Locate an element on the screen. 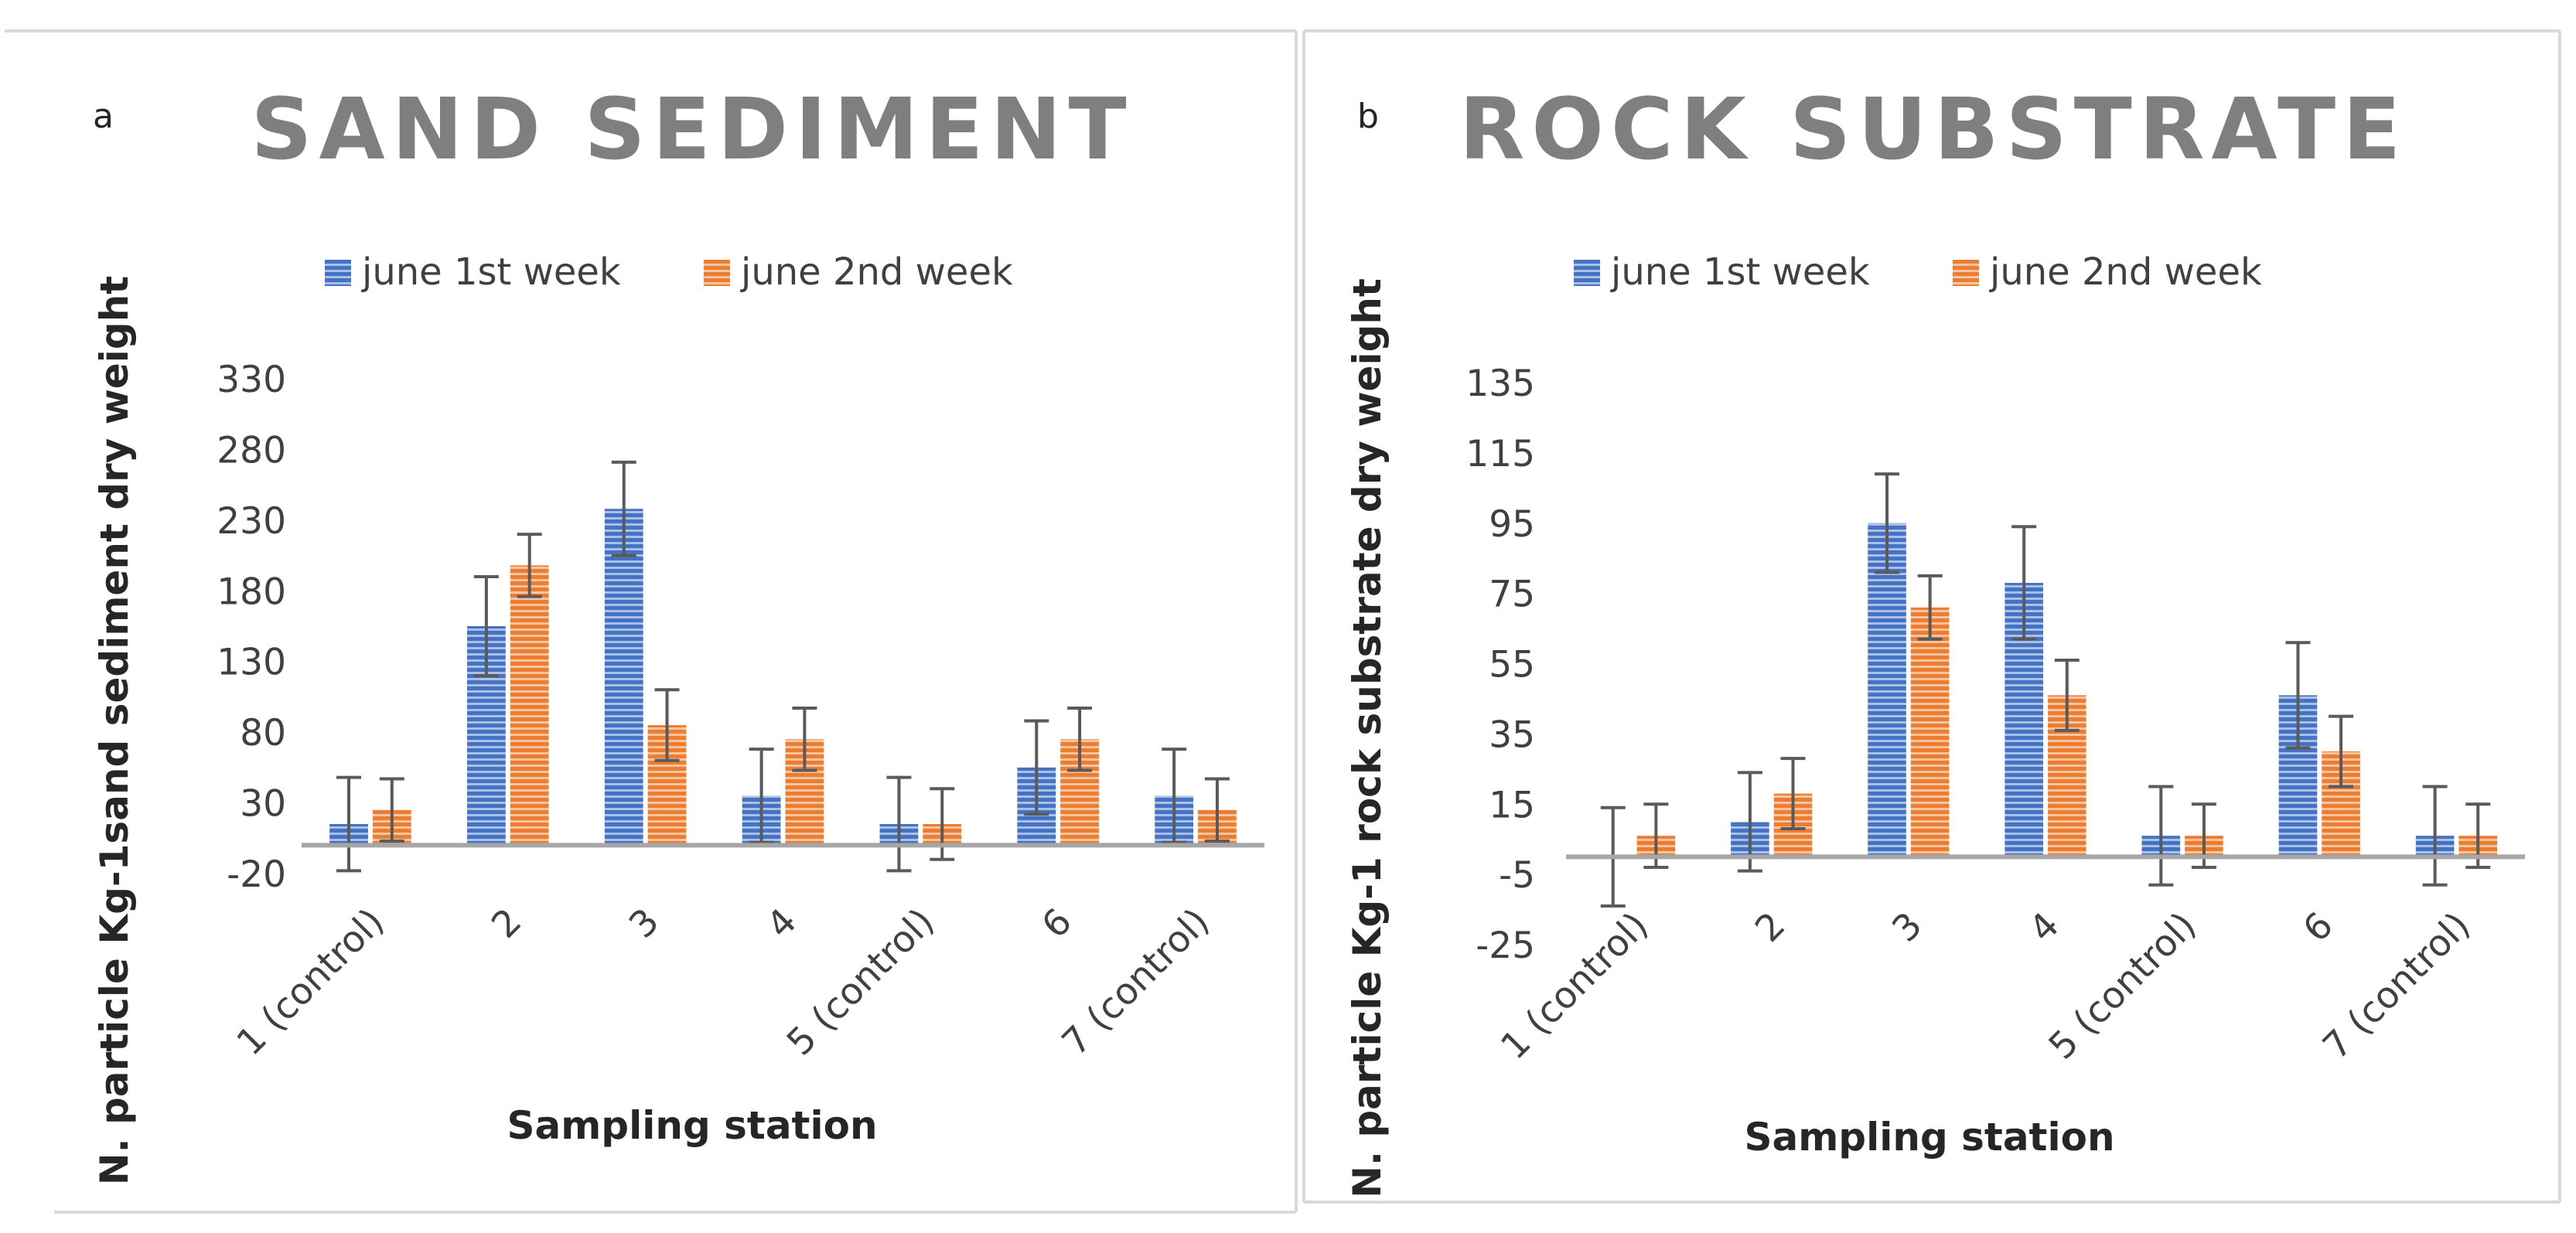 The image size is (2576, 1233). y-tick-label: 80 is located at coordinates (263, 733).